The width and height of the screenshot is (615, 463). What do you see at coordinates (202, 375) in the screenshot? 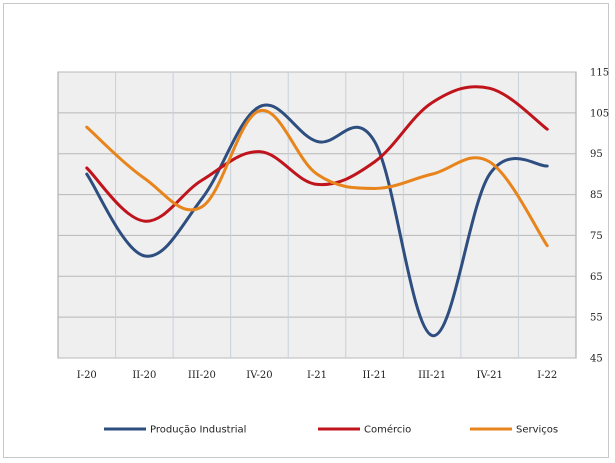
I see `x-tick-label: III-20` at bounding box center [202, 375].